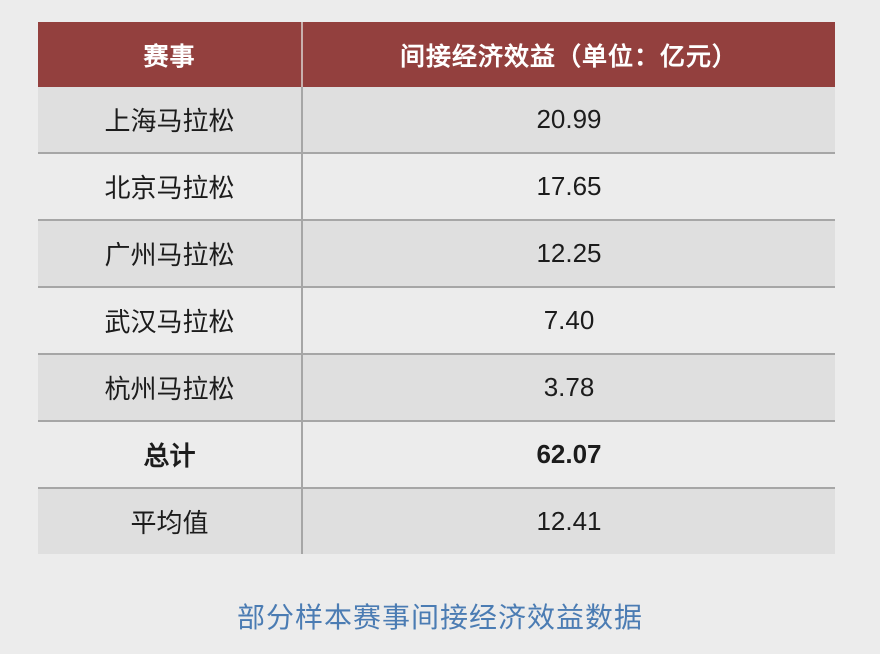 The width and height of the screenshot is (880, 654). What do you see at coordinates (568, 455) in the screenshot?
I see `cell-indirect-economic-benefit: 62.07` at bounding box center [568, 455].